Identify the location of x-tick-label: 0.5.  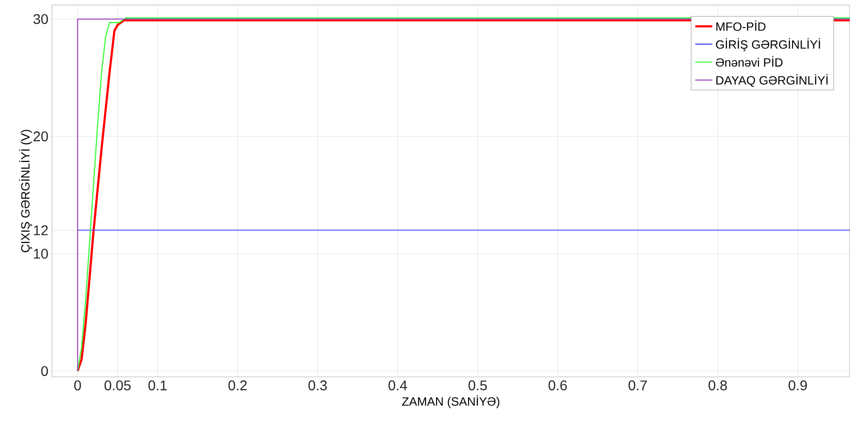
(477, 385).